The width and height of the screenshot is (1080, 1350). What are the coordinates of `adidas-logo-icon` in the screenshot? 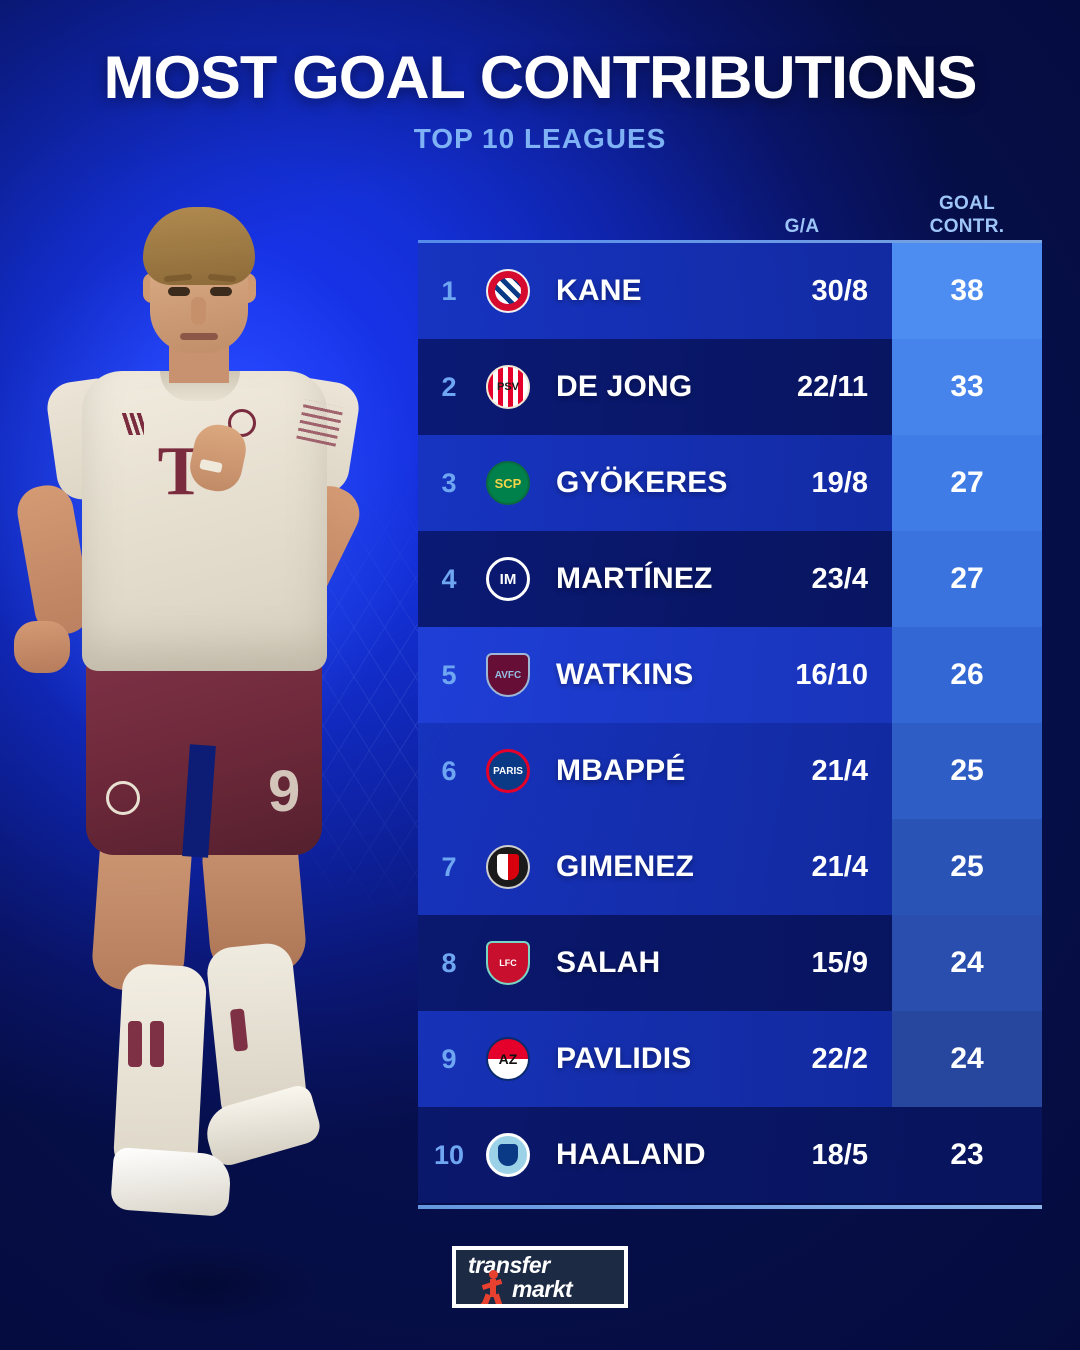 It's located at (127, 424).